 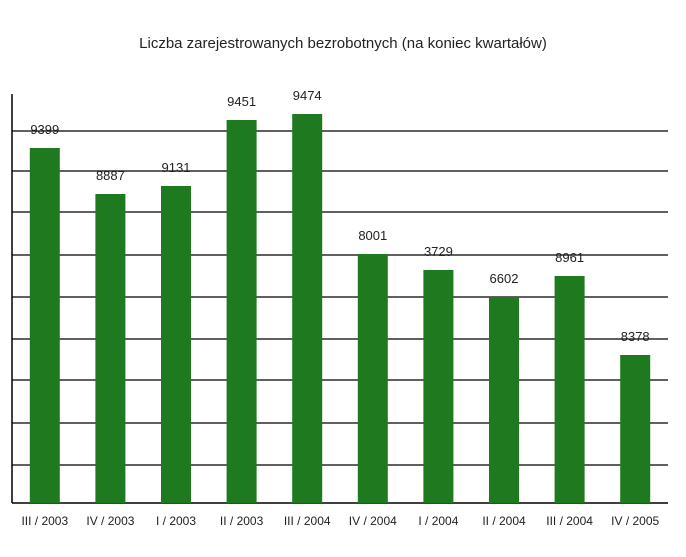 I want to click on bar-value-label: 8887, so click(x=110, y=175).